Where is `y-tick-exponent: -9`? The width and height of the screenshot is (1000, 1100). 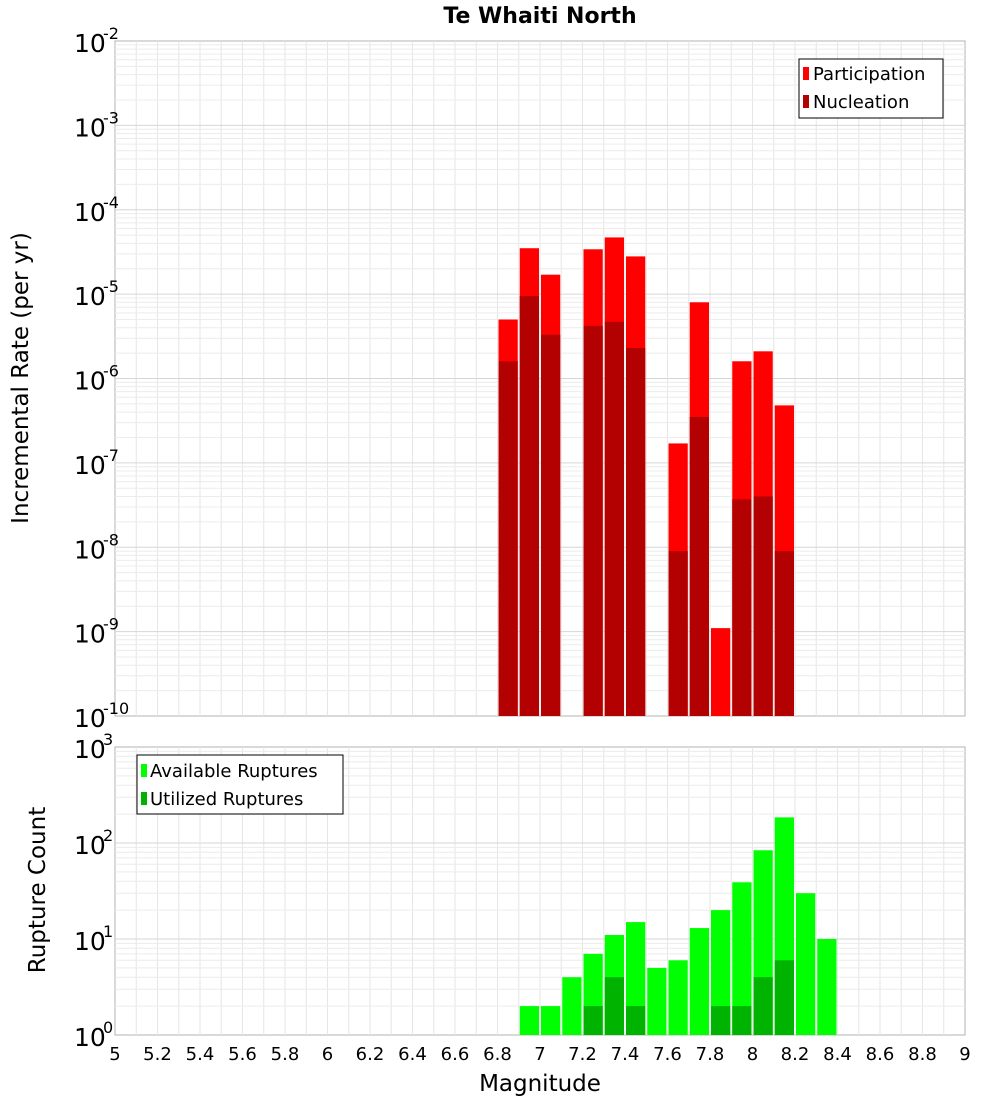 y-tick-exponent: -9 is located at coordinates (111, 624).